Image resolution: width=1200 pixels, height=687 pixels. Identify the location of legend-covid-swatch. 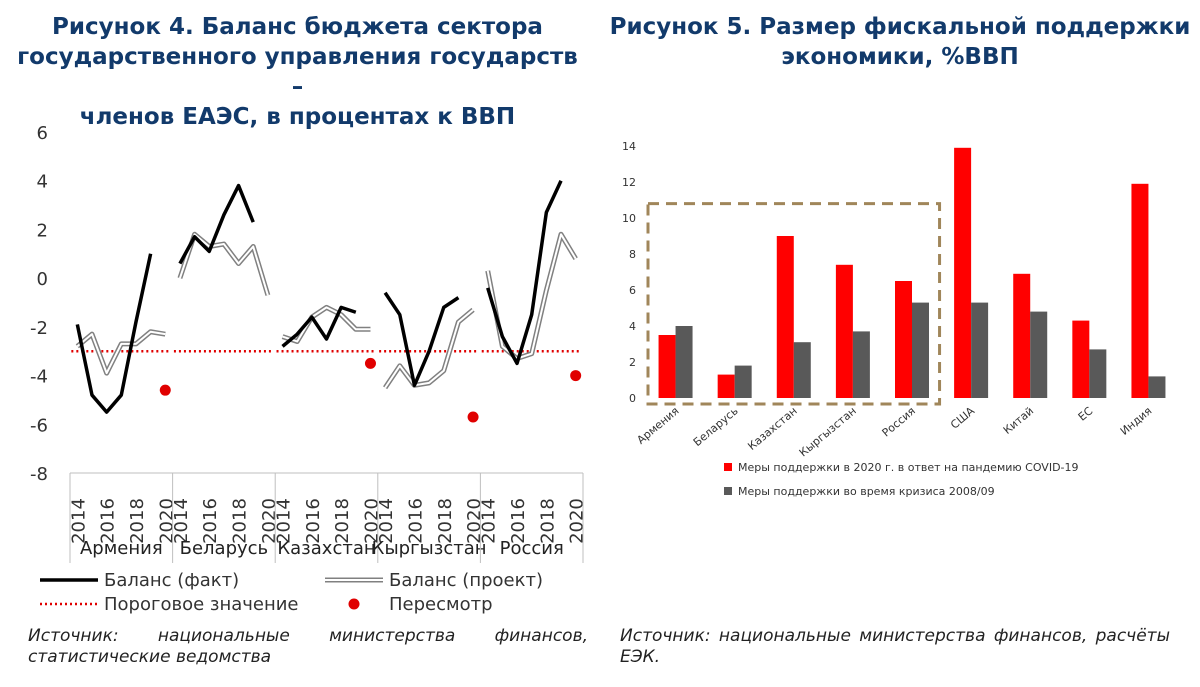
(728, 467).